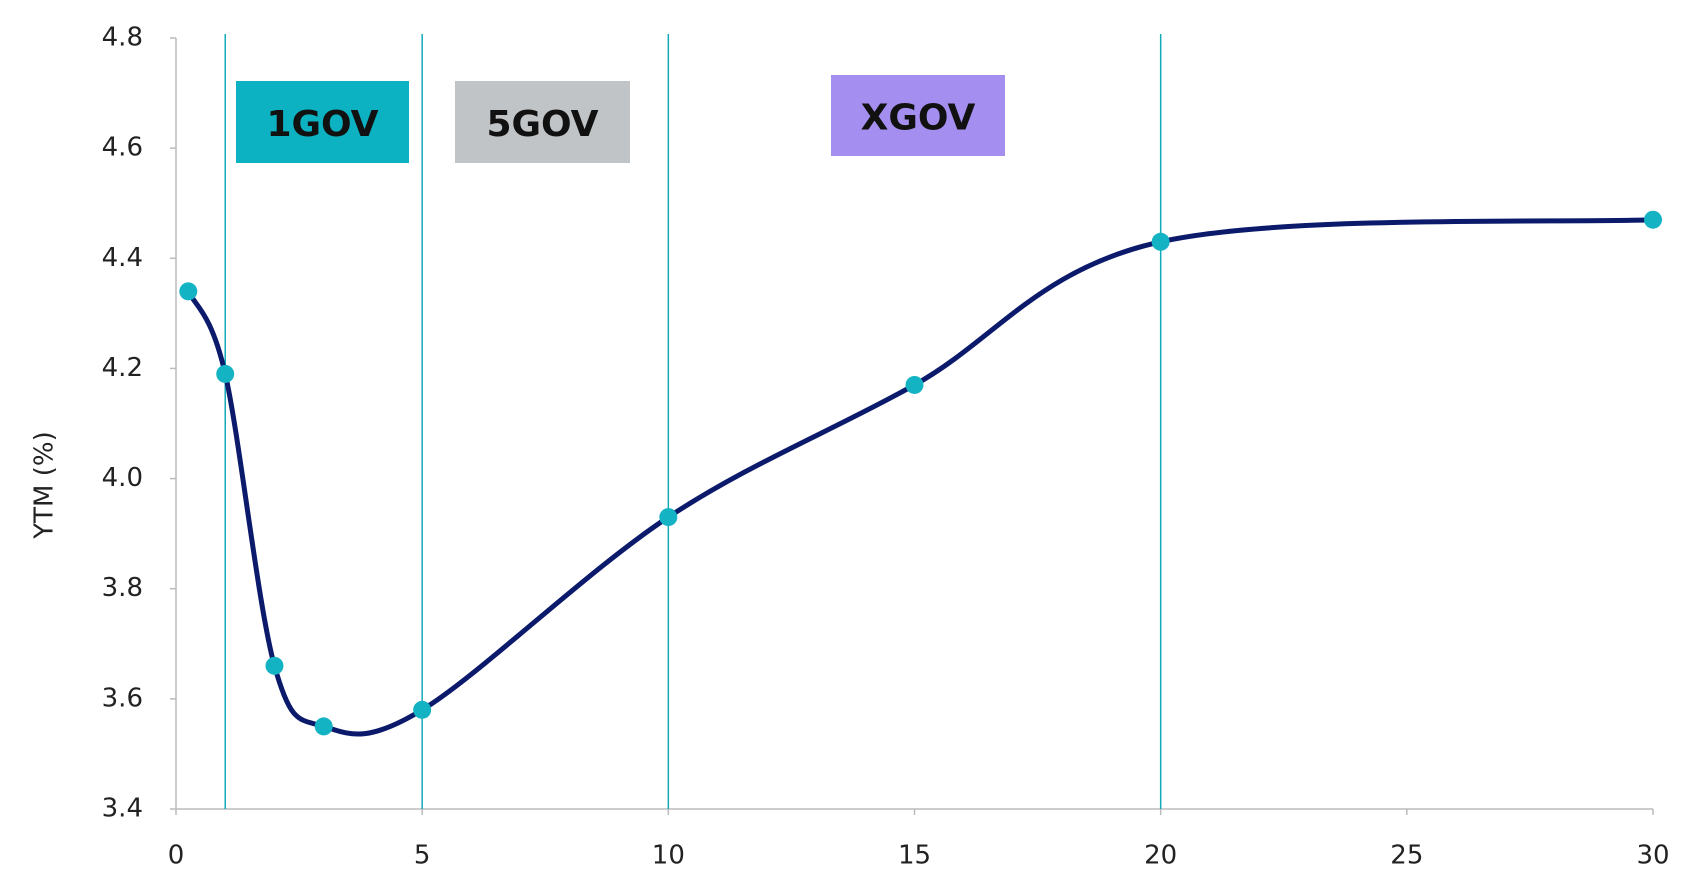  What do you see at coordinates (122, 698) in the screenshot?
I see `y-tick-label: 3.6` at bounding box center [122, 698].